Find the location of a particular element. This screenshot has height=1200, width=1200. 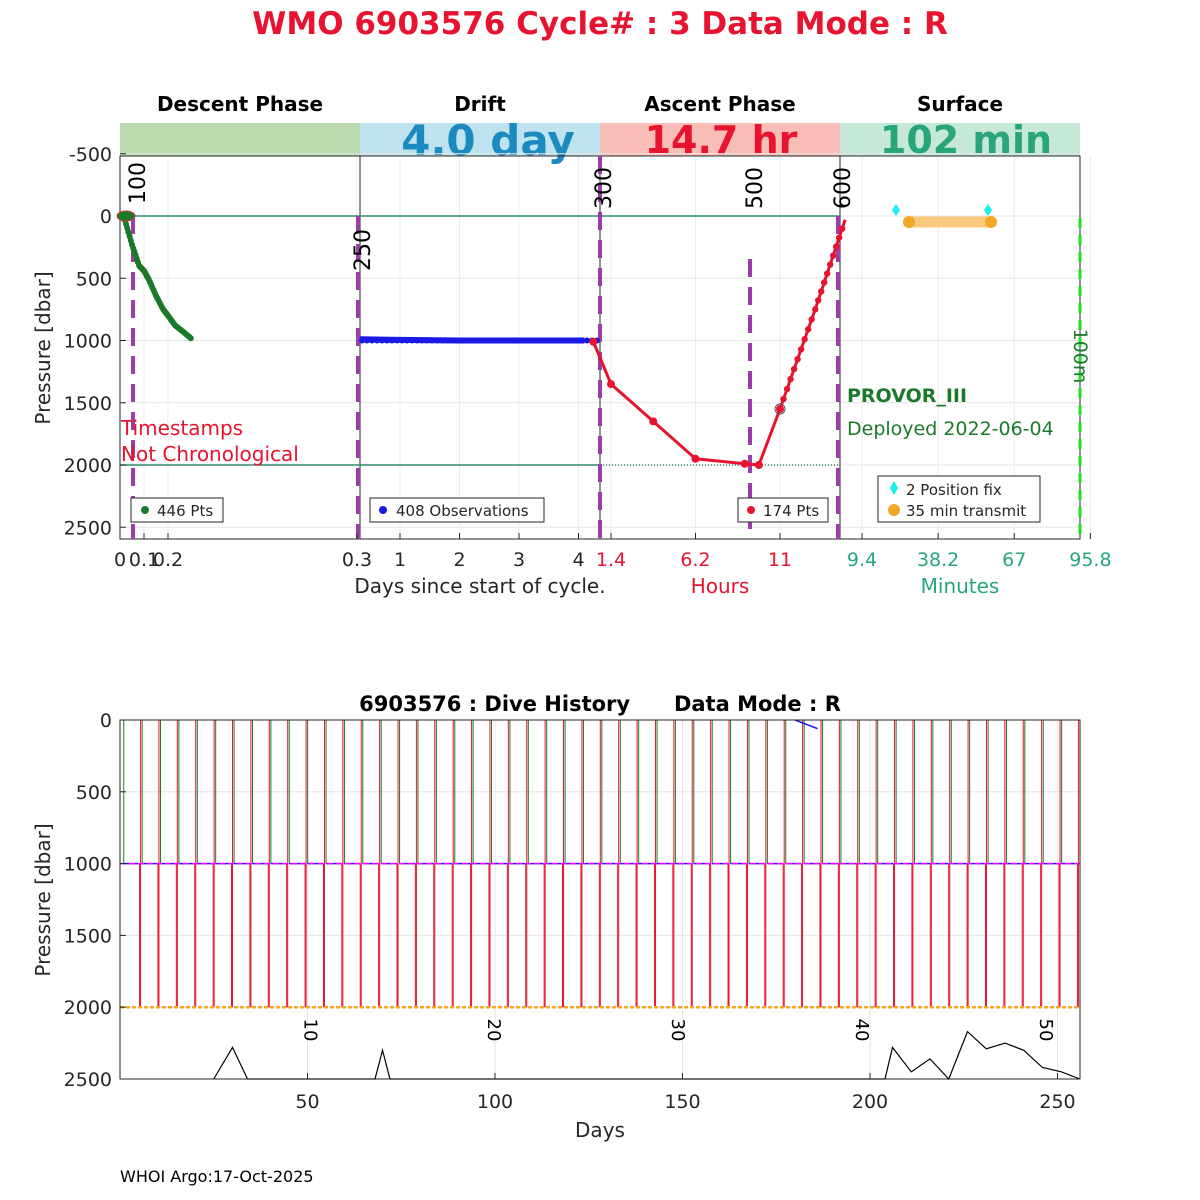

top-x-tick-label: 95.8 is located at coordinates (1090, 560).